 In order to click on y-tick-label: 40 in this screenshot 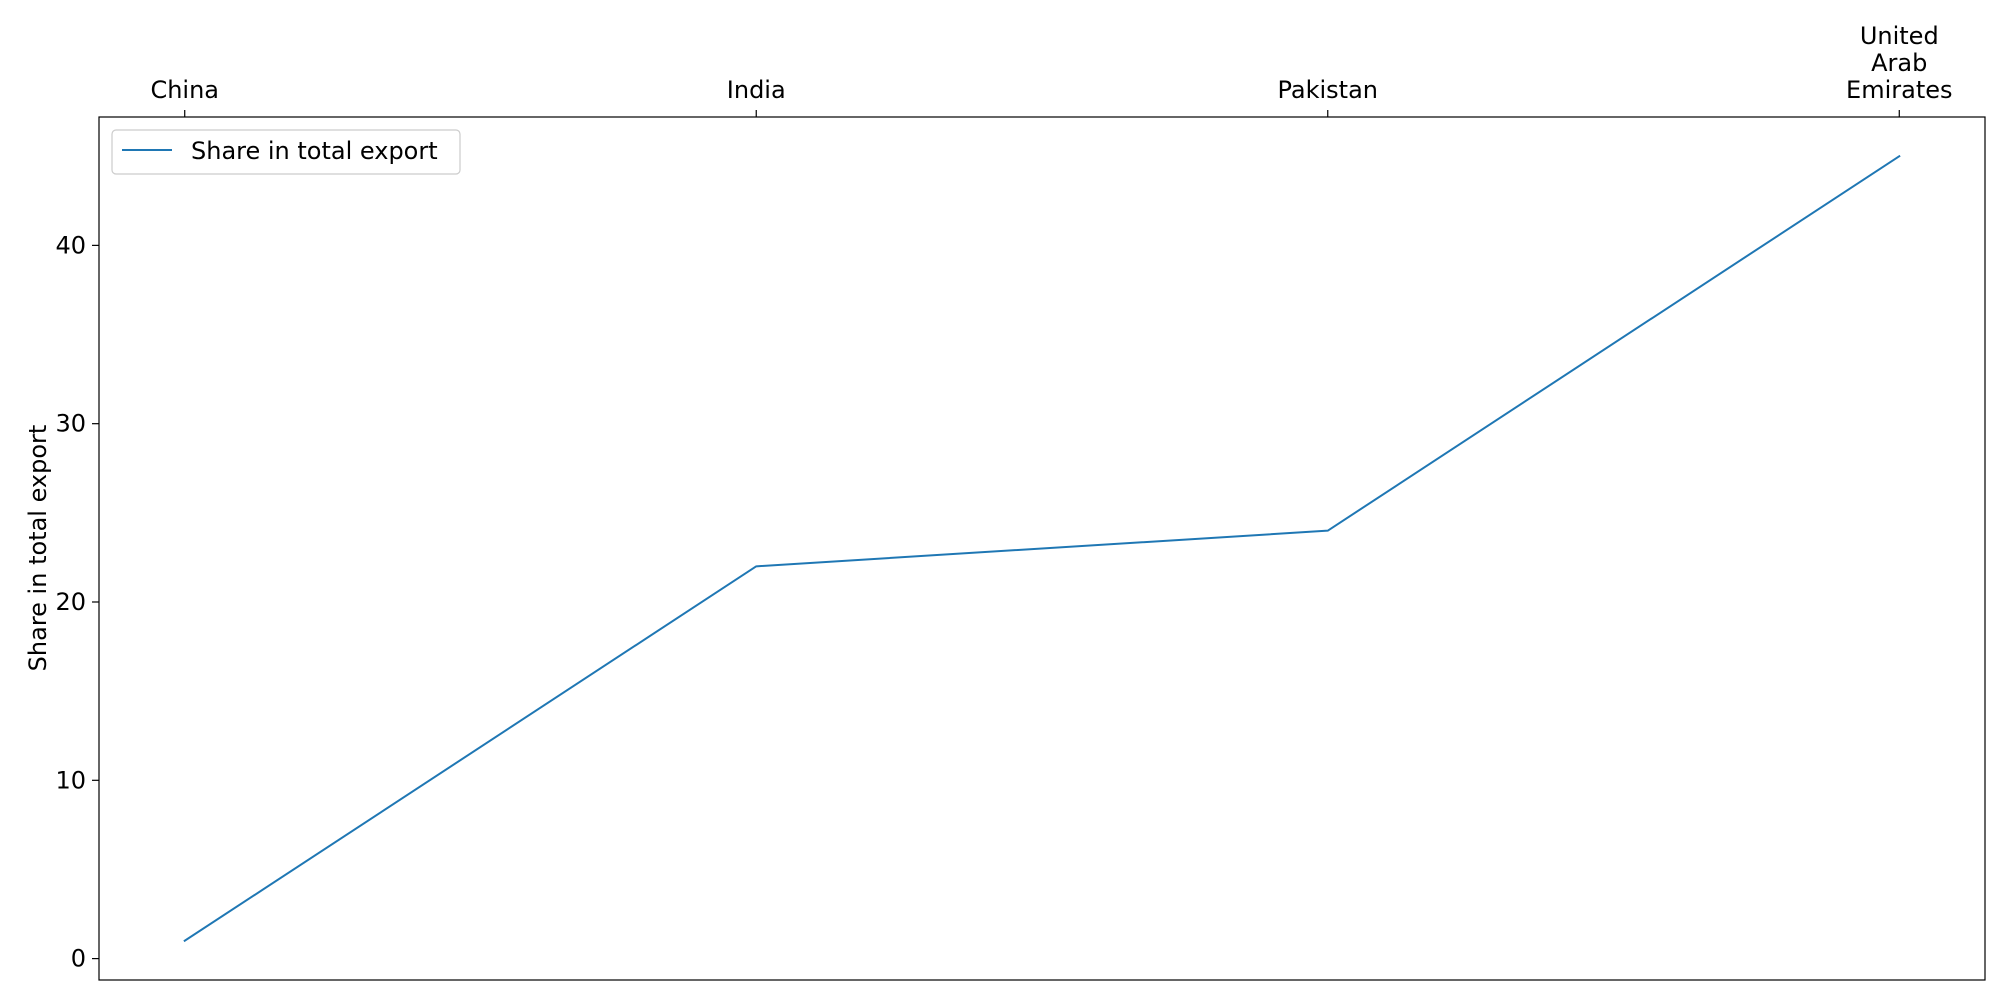, I will do `click(70, 245)`.